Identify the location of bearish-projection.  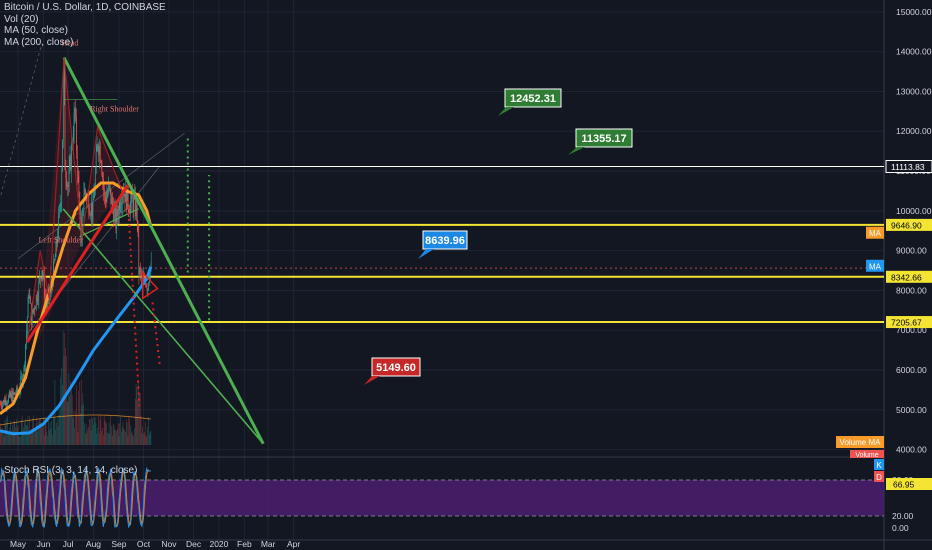
(133, 303).